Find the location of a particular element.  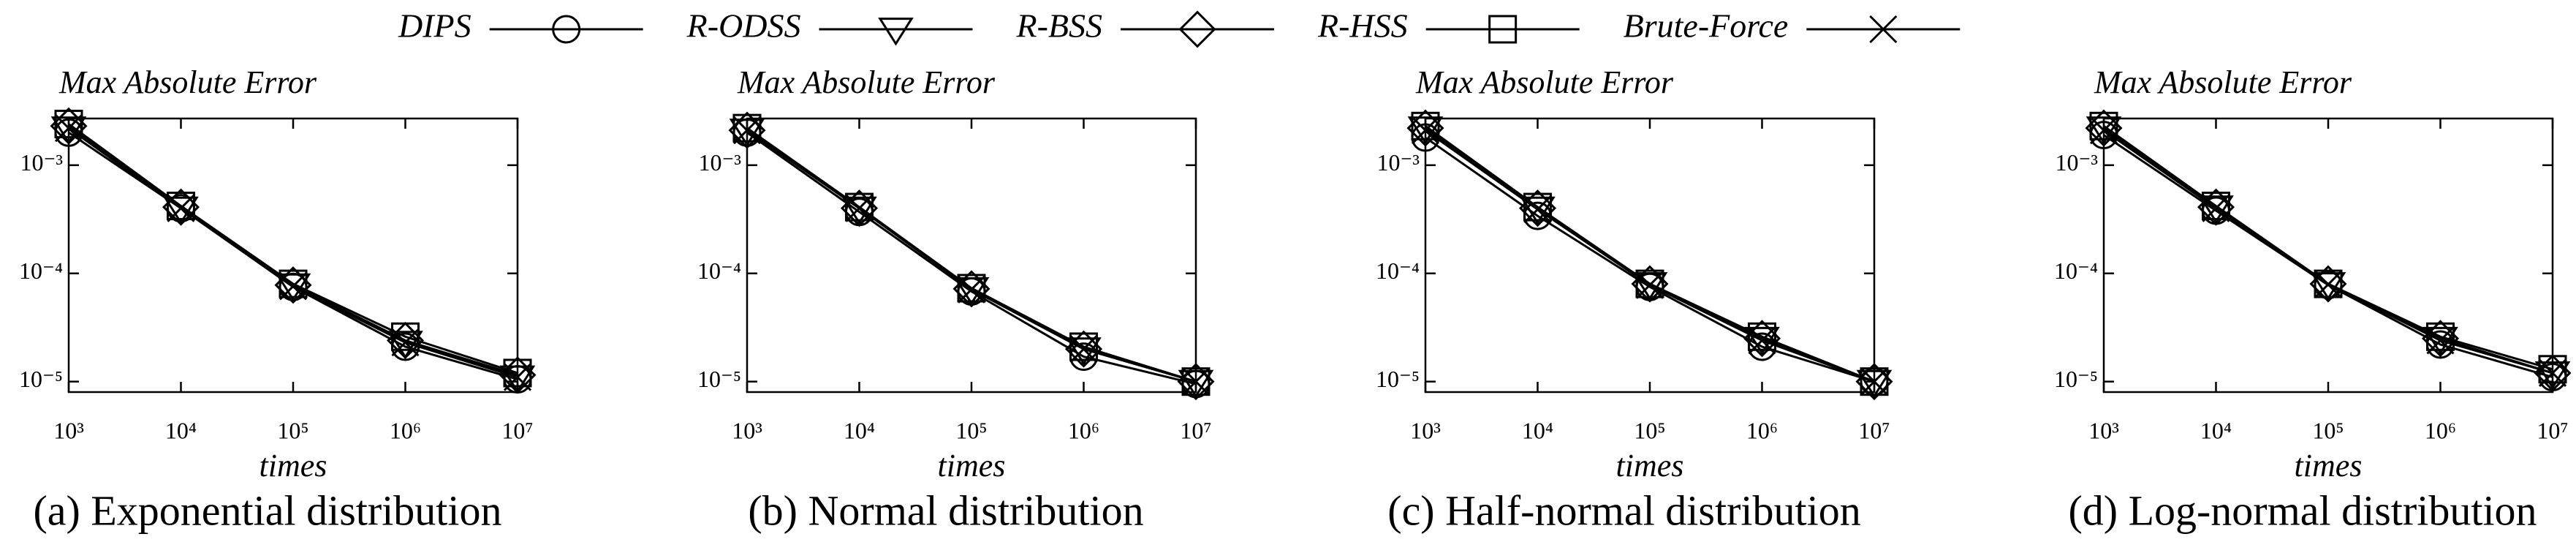

legend-label: Brute-Force is located at coordinates (1706, 26).